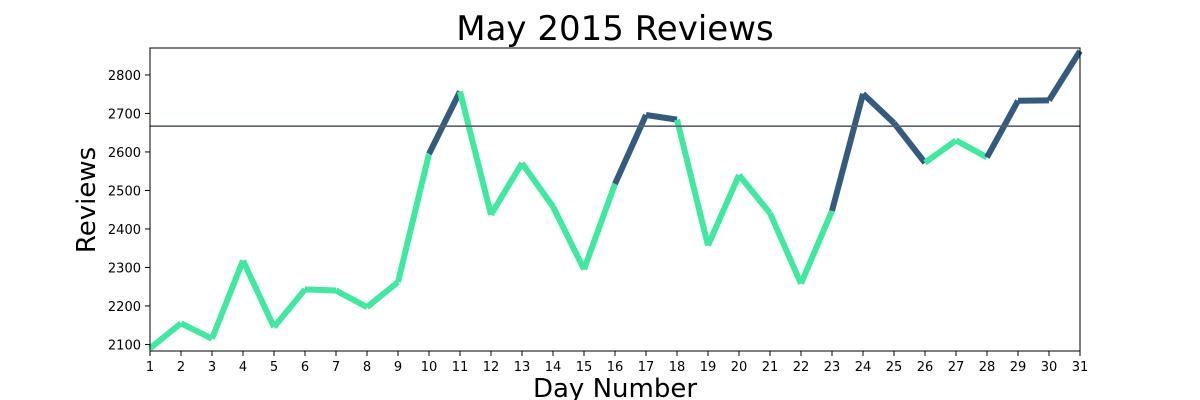  I want to click on y-tick-label: 2200, so click(124, 307).